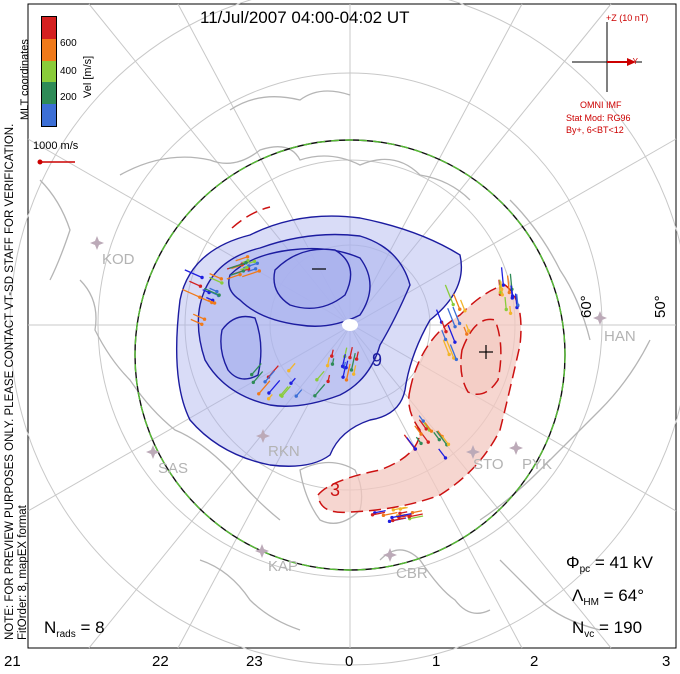  What do you see at coordinates (284, 451) in the screenshot?
I see `station-rkn: RKN` at bounding box center [284, 451].